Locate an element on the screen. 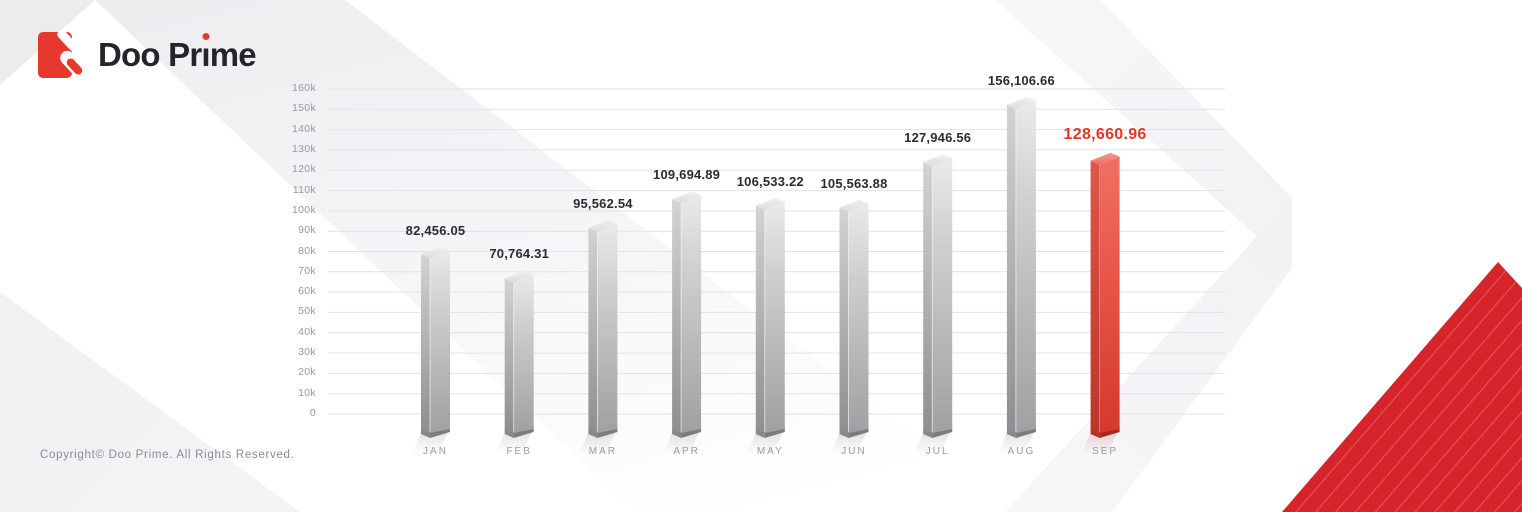  brand-name: Doo Prı me is located at coordinates (177, 55).